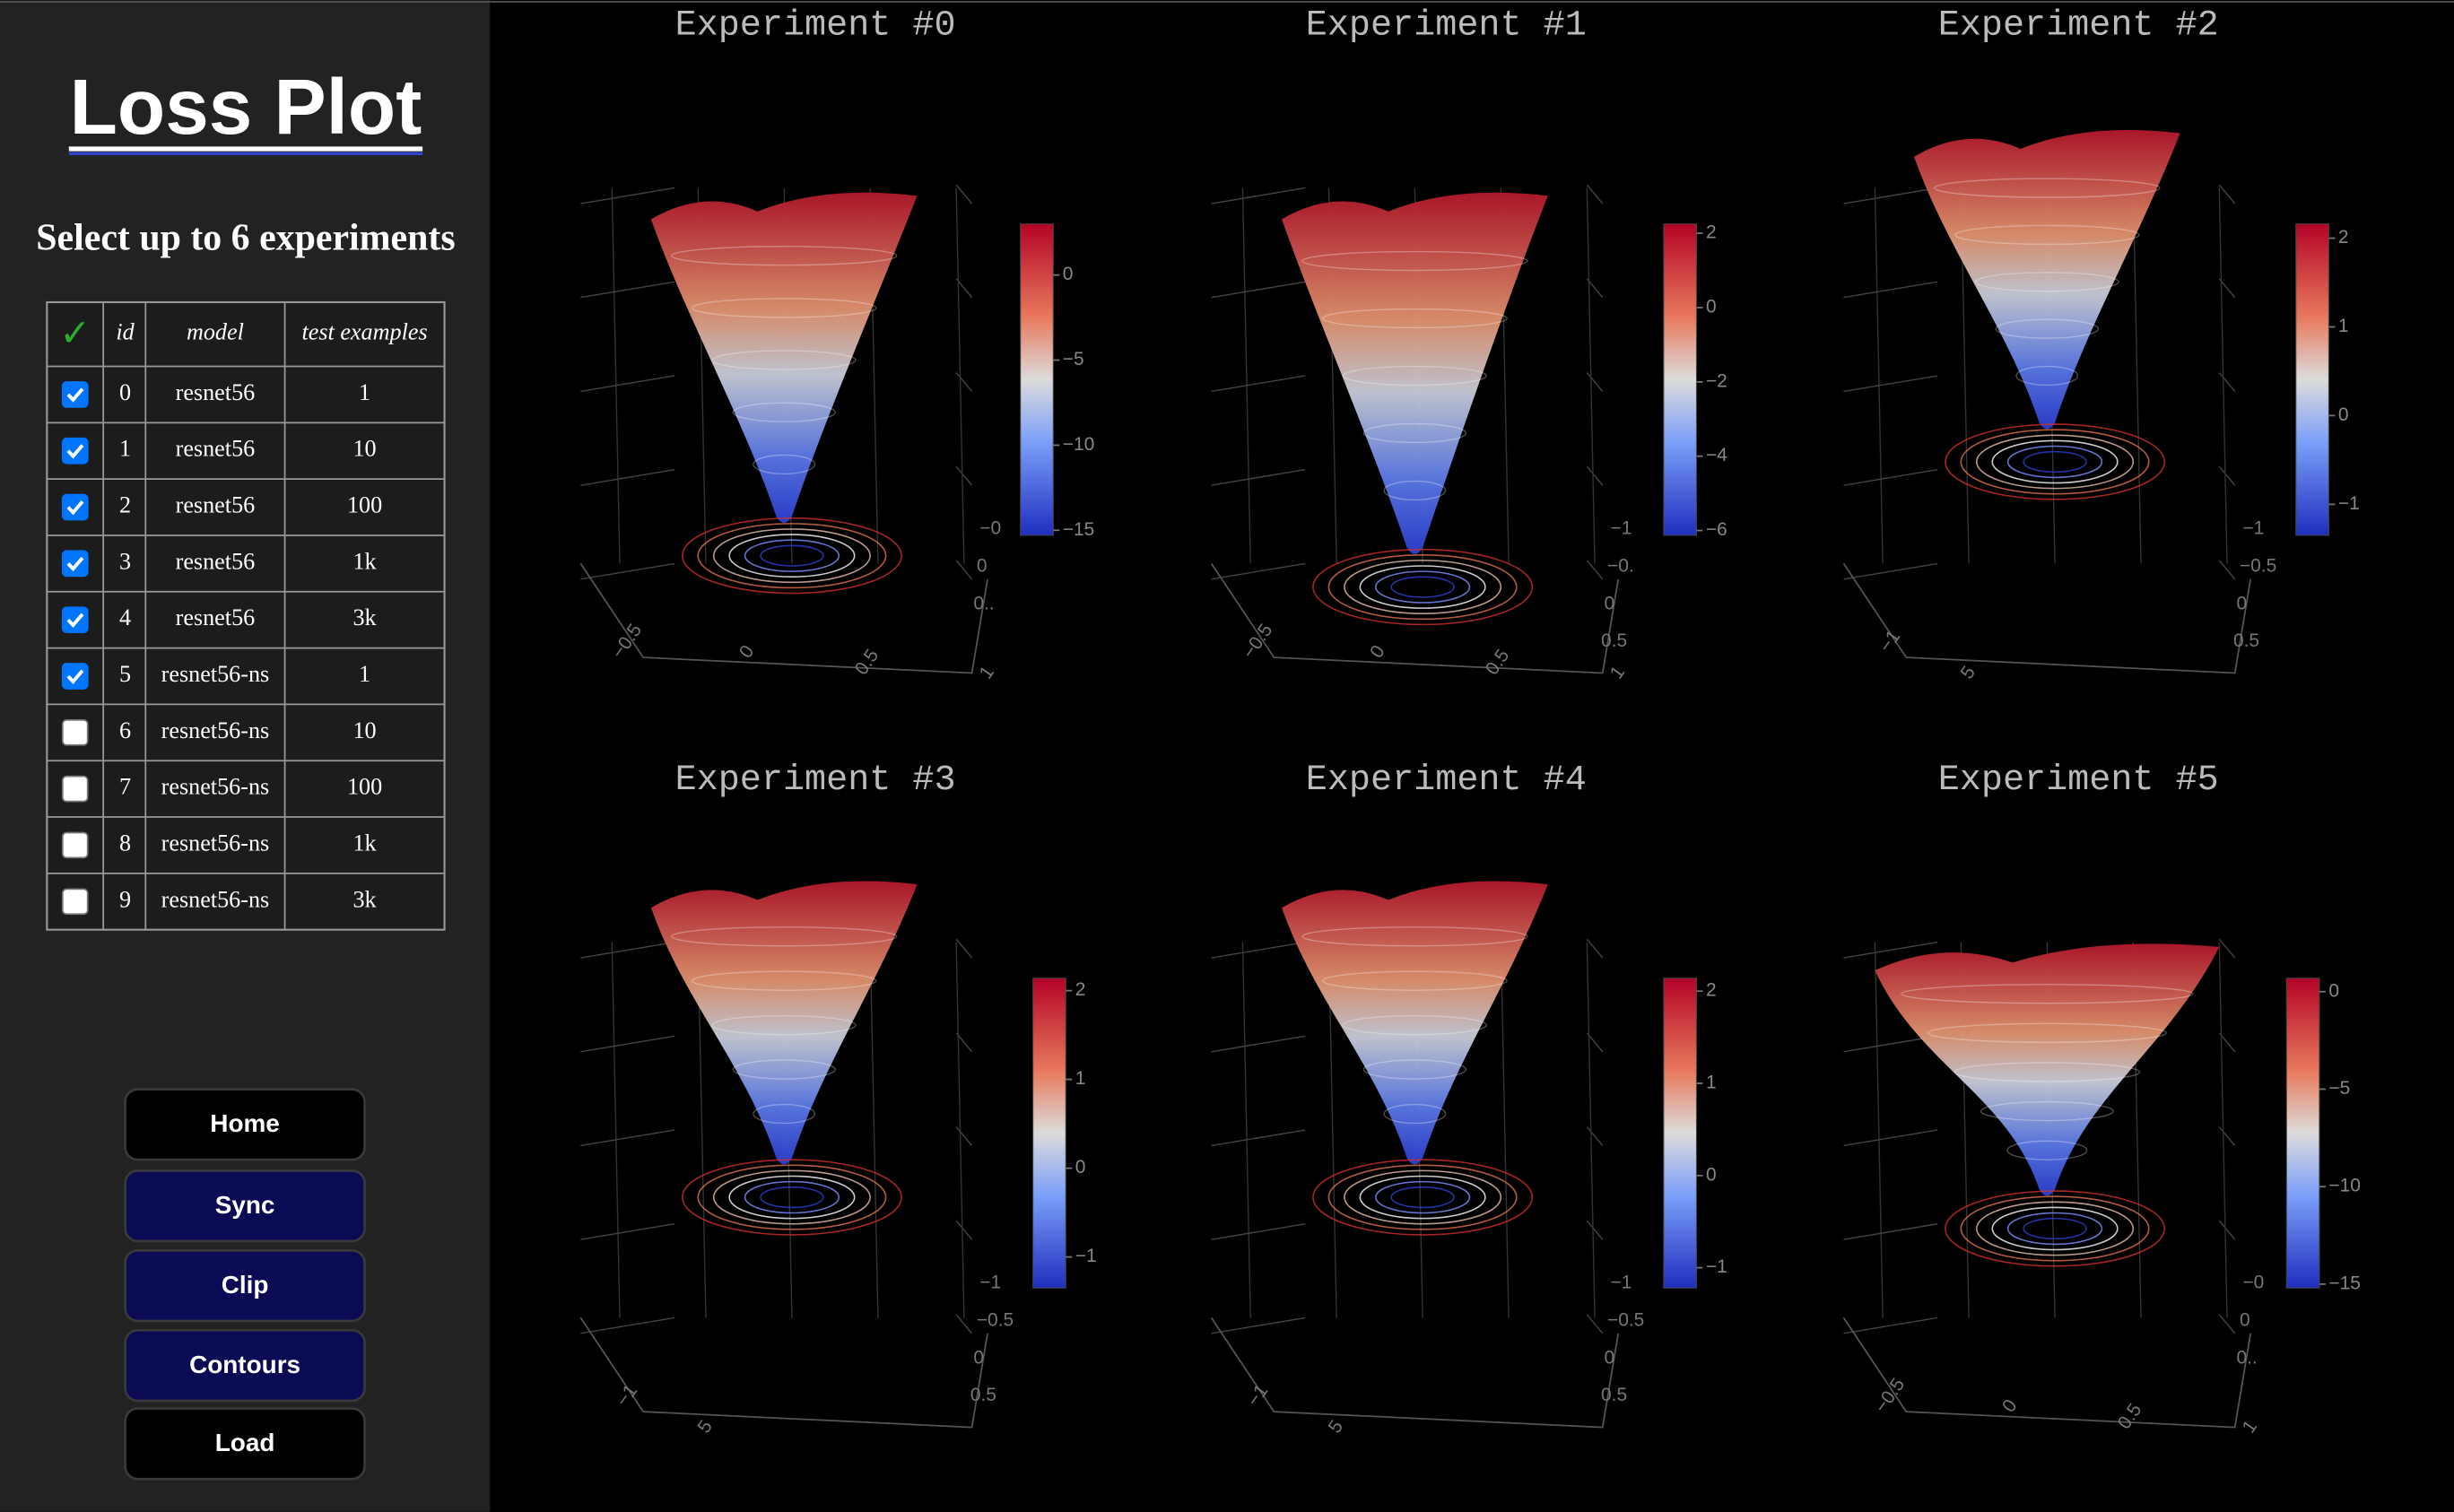 Image resolution: width=2454 pixels, height=1512 pixels. I want to click on button-label: Sync, so click(245, 1205).